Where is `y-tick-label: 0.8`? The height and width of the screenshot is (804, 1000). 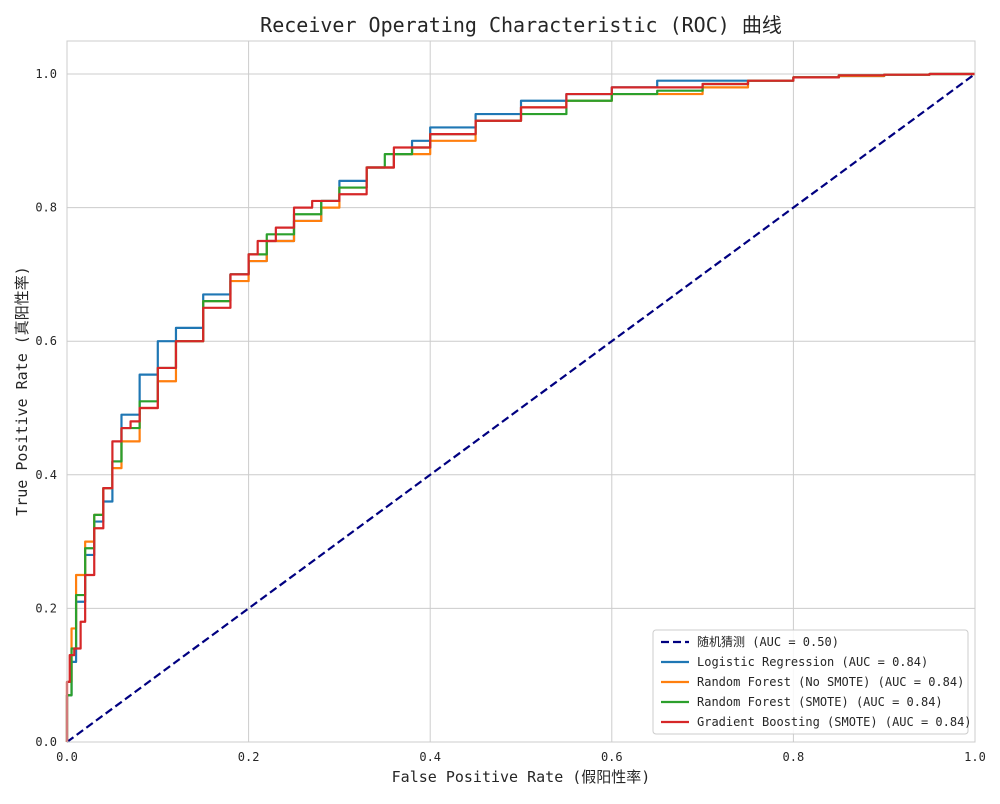
y-tick-label: 0.8 is located at coordinates (46, 208).